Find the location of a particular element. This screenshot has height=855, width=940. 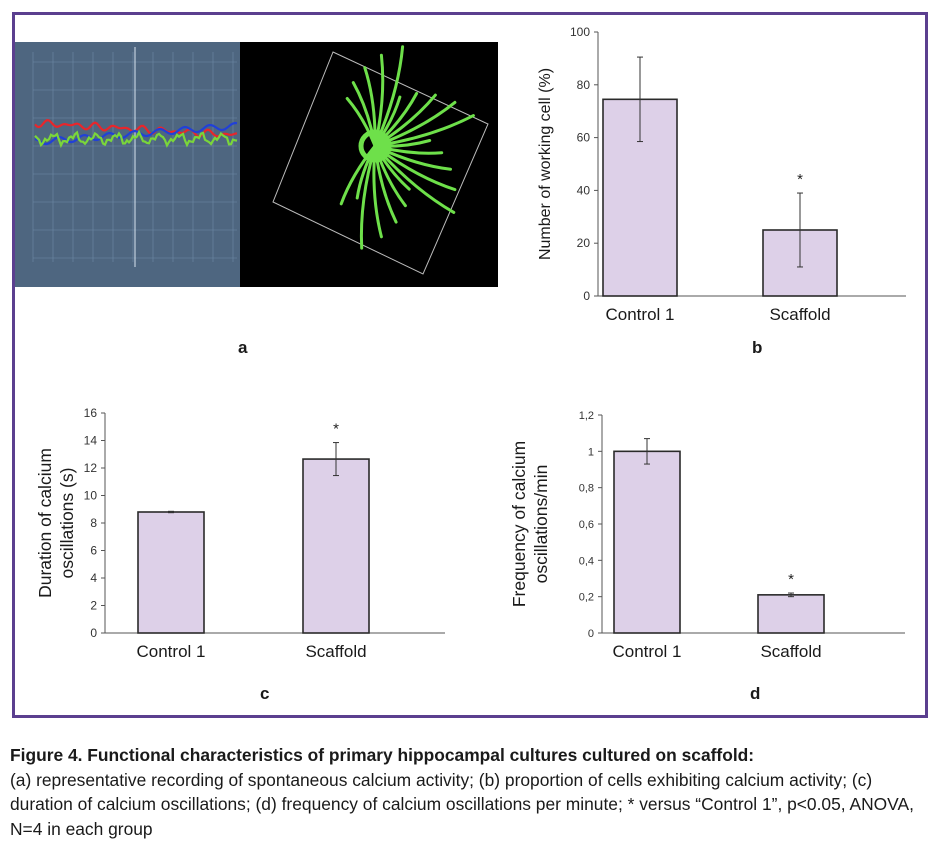

y-tick-label: 0,6 is located at coordinates (586, 525).